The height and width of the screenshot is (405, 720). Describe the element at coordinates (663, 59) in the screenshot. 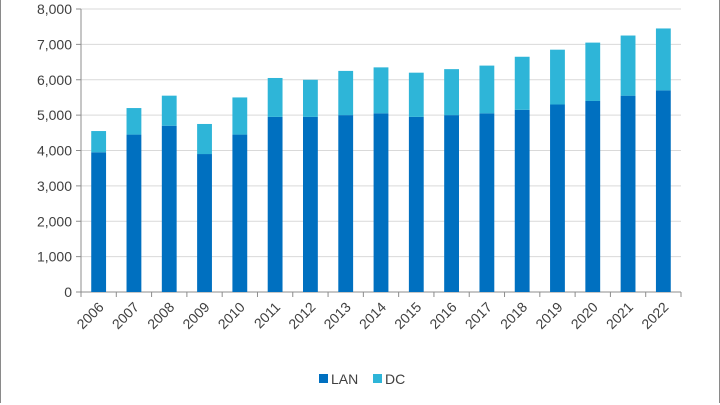

I see `bar-dc-2022` at that location.